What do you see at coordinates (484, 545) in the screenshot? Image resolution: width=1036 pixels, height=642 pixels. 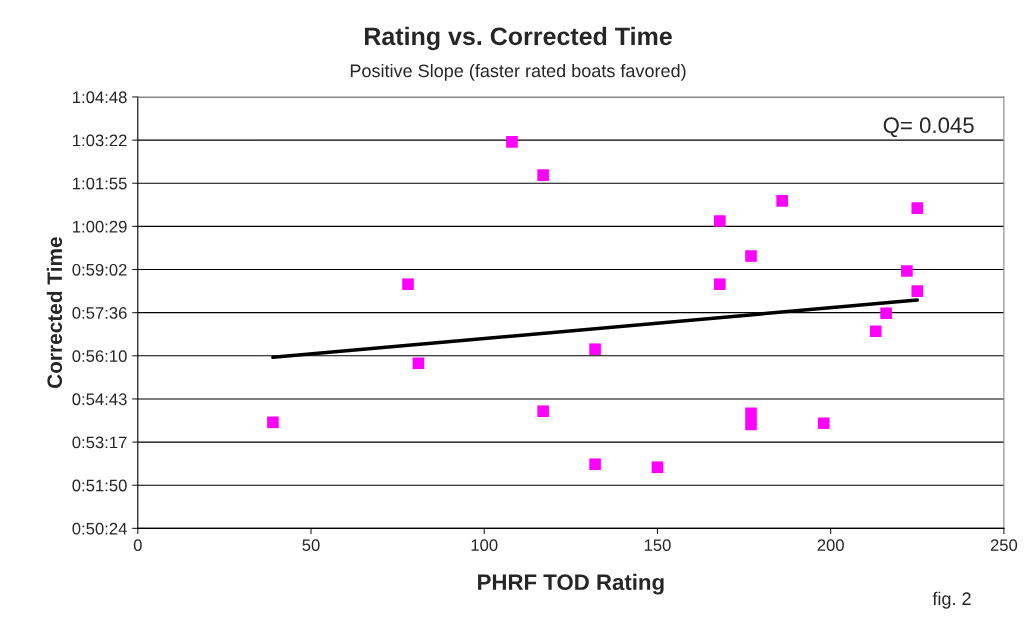 I see `x-tick-label: 100` at bounding box center [484, 545].